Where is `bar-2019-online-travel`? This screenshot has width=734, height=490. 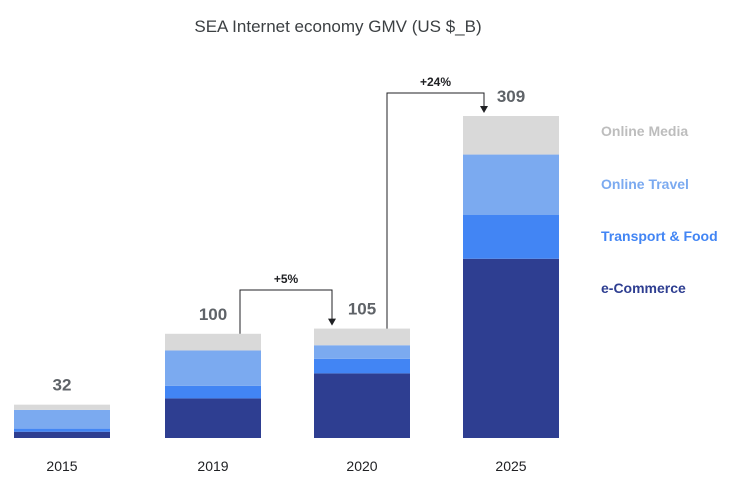 bar-2019-online-travel is located at coordinates (213, 368).